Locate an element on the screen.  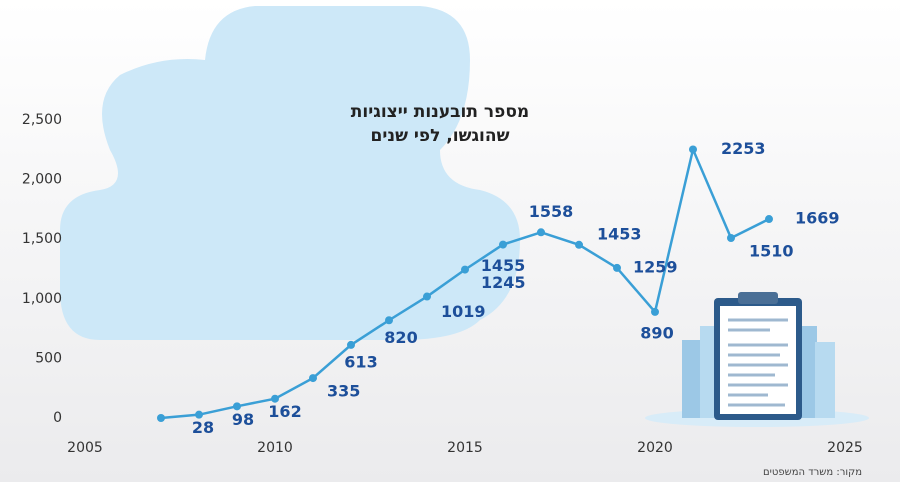
data-label: 1669 is located at coordinates (817, 218).